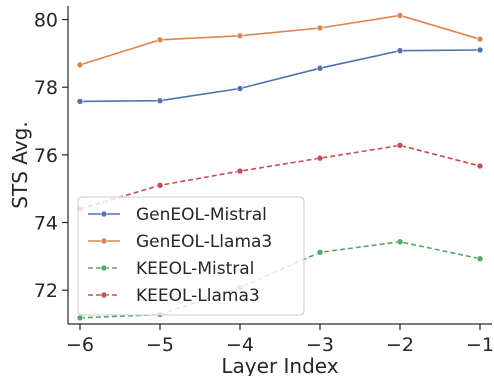 The image size is (494, 376). I want to click on legend-box, so click(191, 256).